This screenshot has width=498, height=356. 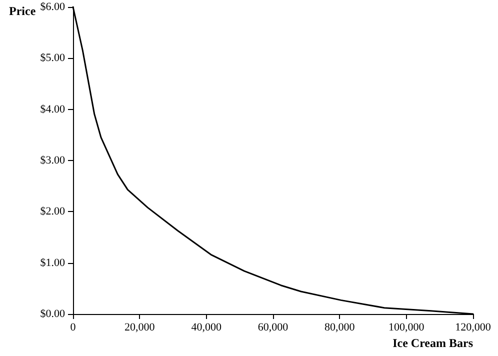 I want to click on x-tick-label: 40,000, so click(x=206, y=328).